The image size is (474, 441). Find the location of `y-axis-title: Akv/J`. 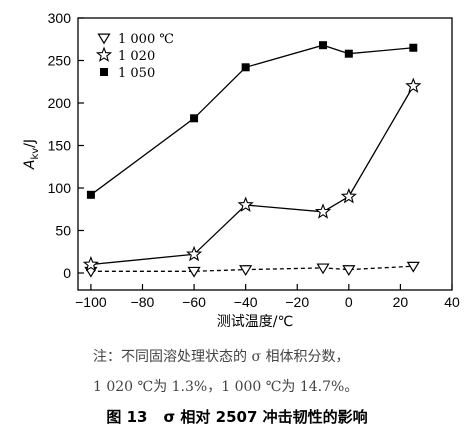

y-axis-title: Akv/J is located at coordinates (31, 154).